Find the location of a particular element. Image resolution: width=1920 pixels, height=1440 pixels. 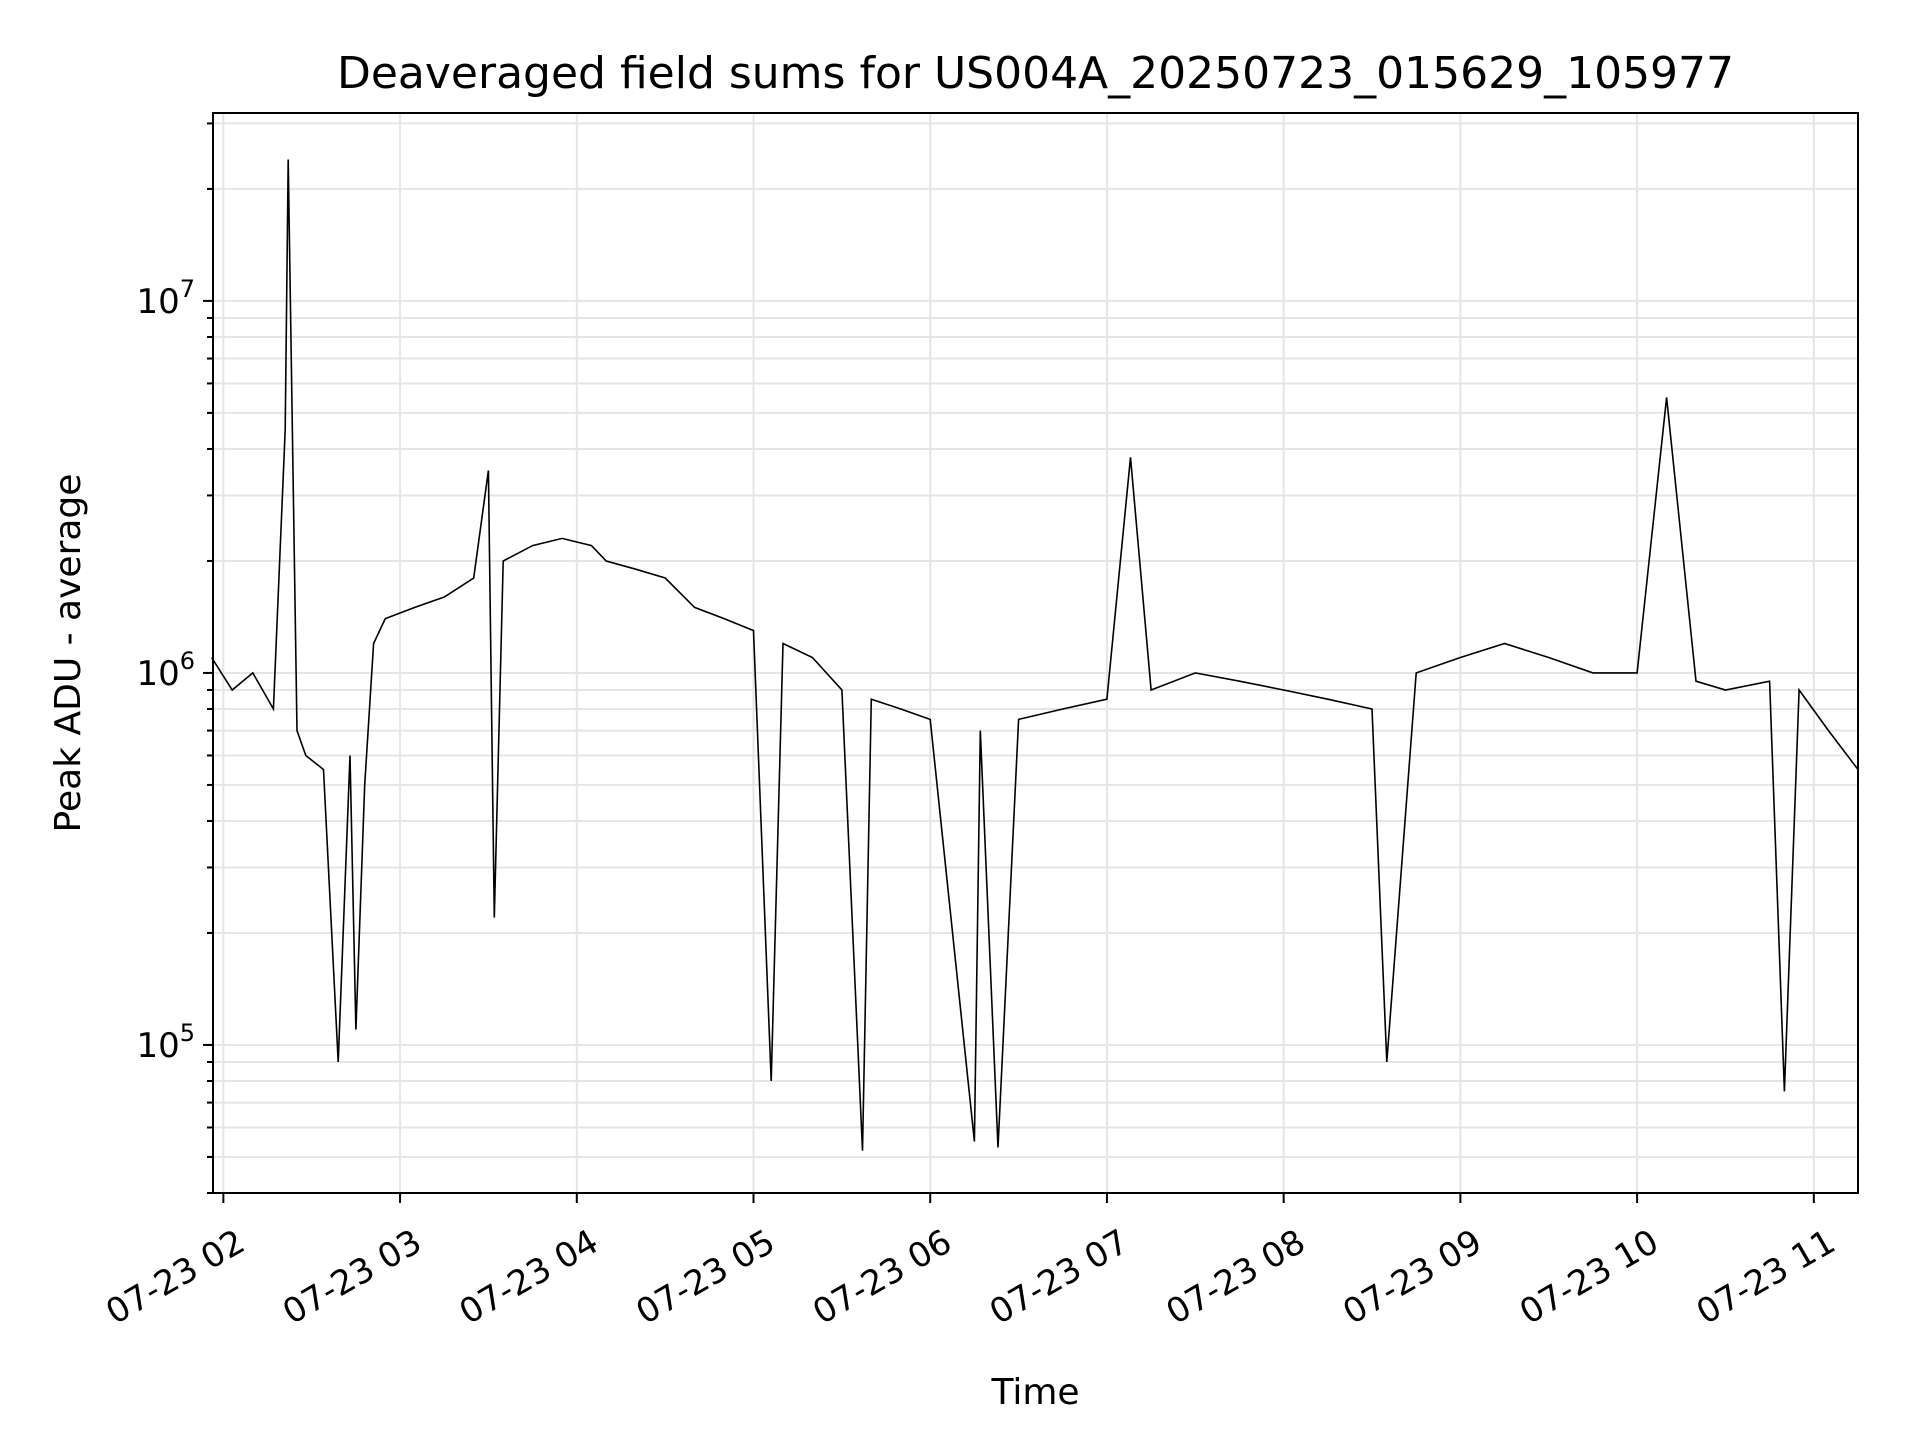

y-tick-label: 10⁶ is located at coordinates (165, 670).